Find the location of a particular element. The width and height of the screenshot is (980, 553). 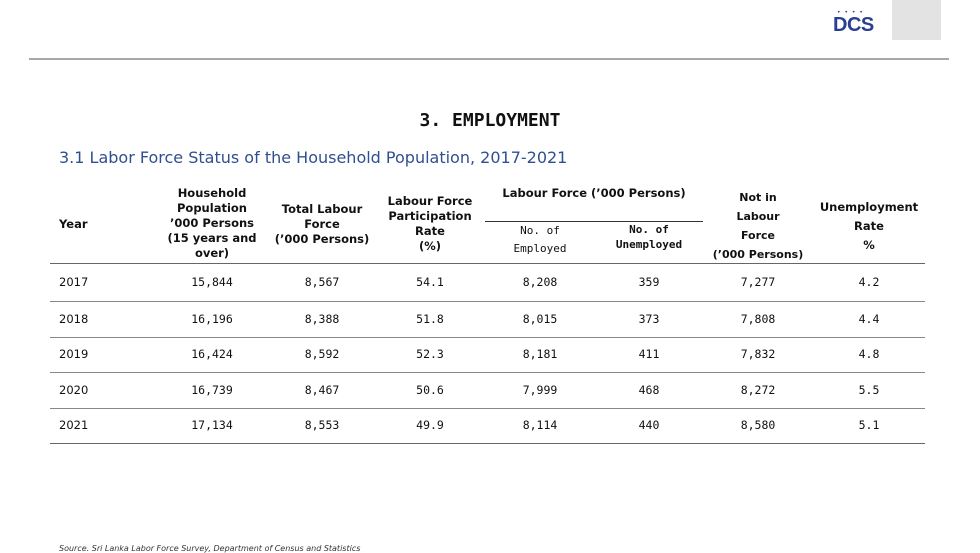

corner-box is located at coordinates (916, 20).